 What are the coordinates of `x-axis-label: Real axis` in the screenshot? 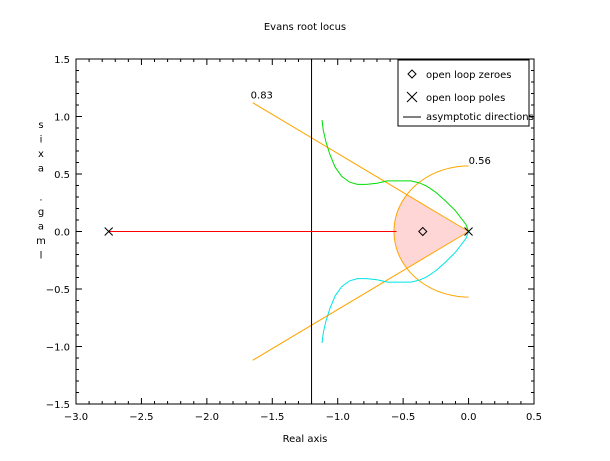 It's located at (305, 439).